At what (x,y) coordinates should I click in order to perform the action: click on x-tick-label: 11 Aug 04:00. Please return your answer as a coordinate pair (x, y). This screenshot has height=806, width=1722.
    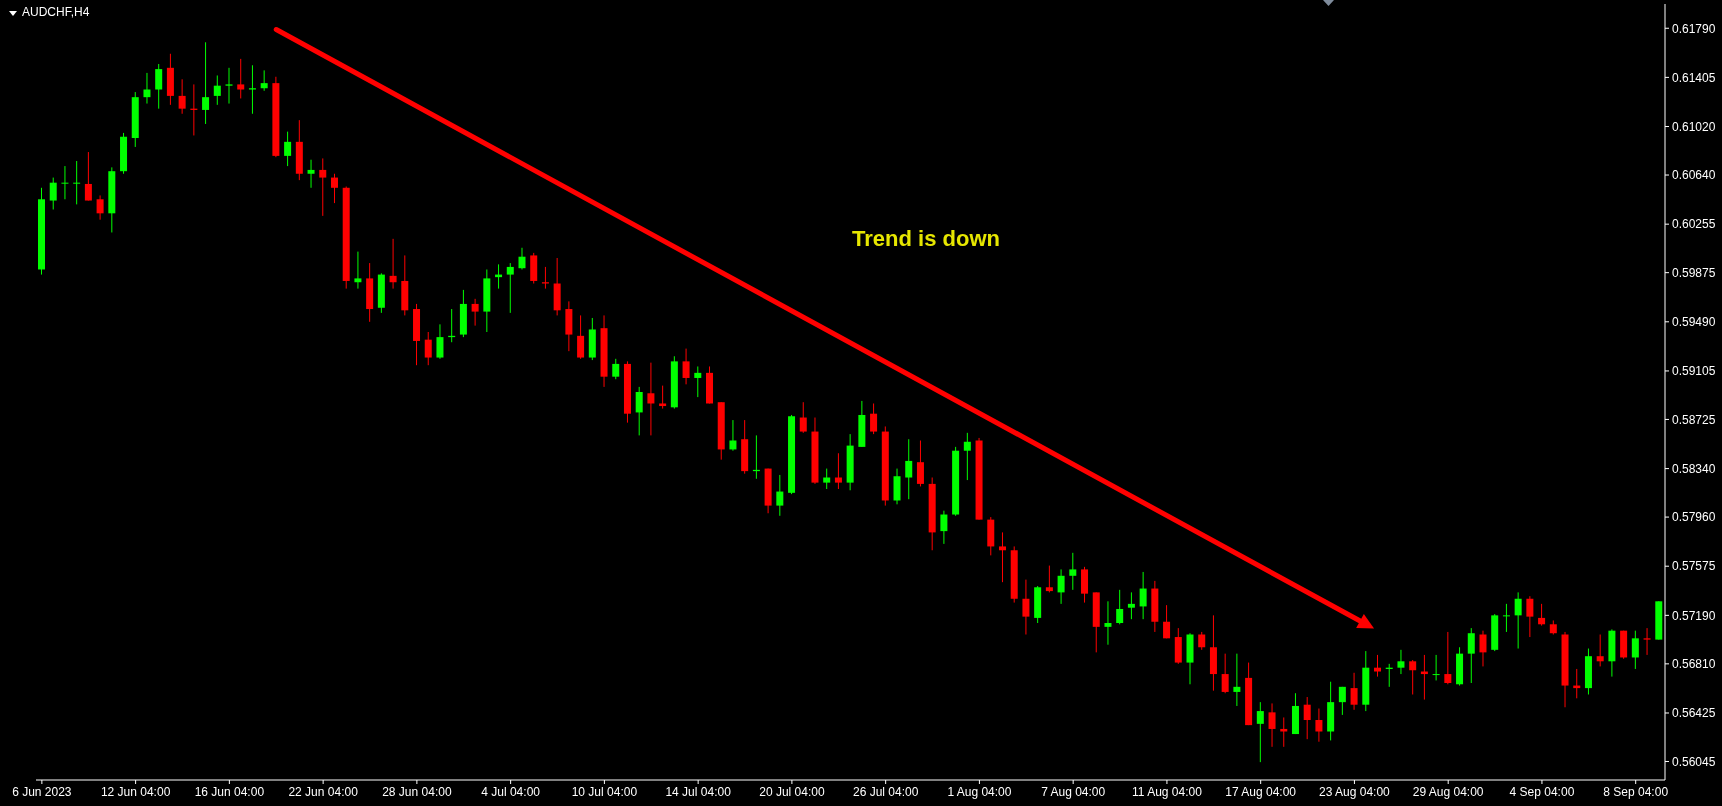
    Looking at the image, I should click on (1167, 792).